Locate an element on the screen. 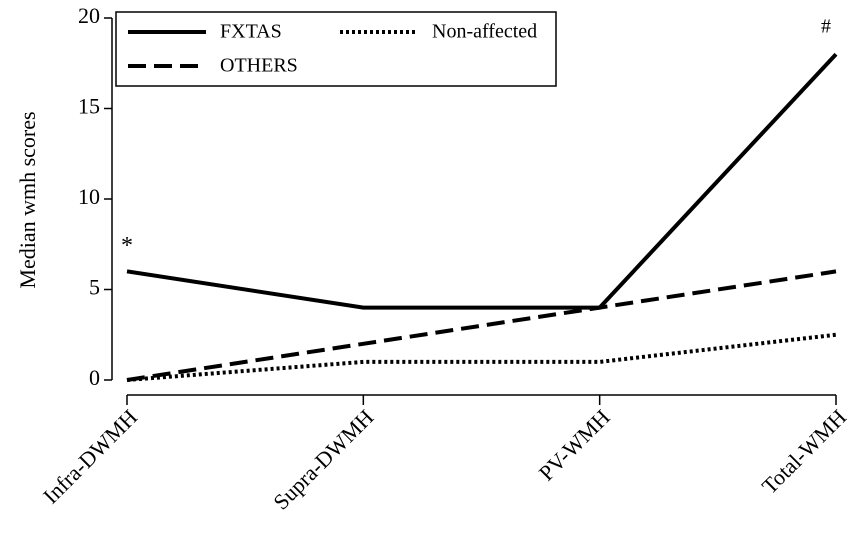  y-tick-label: 0 is located at coordinates (94, 377).